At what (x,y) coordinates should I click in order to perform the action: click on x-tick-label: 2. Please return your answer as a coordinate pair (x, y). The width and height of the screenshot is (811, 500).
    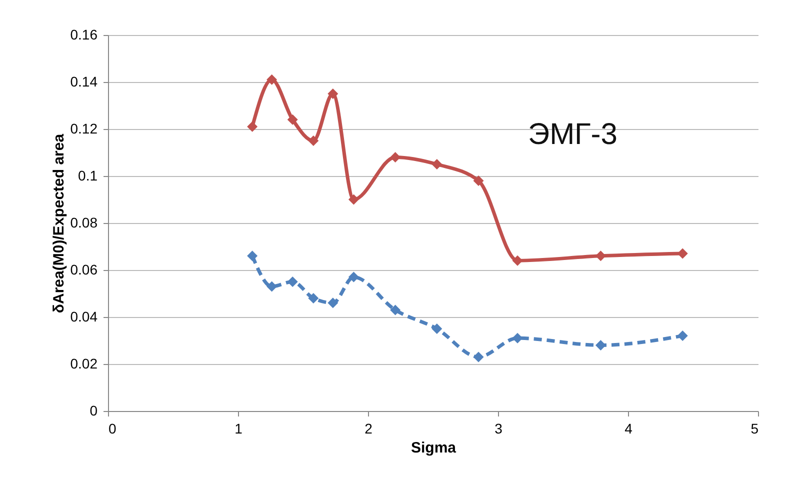
    Looking at the image, I should click on (368, 428).